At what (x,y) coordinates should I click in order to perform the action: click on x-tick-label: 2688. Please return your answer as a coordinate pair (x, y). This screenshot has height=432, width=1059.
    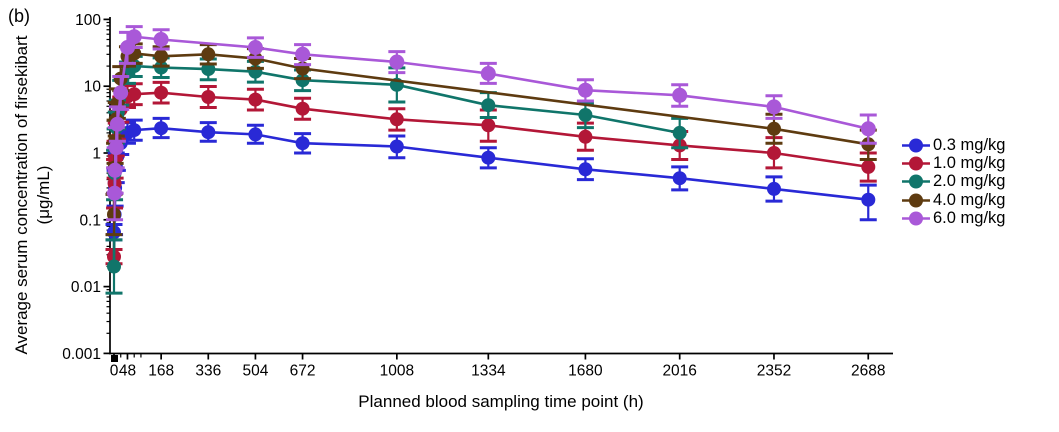
    Looking at the image, I should click on (868, 371).